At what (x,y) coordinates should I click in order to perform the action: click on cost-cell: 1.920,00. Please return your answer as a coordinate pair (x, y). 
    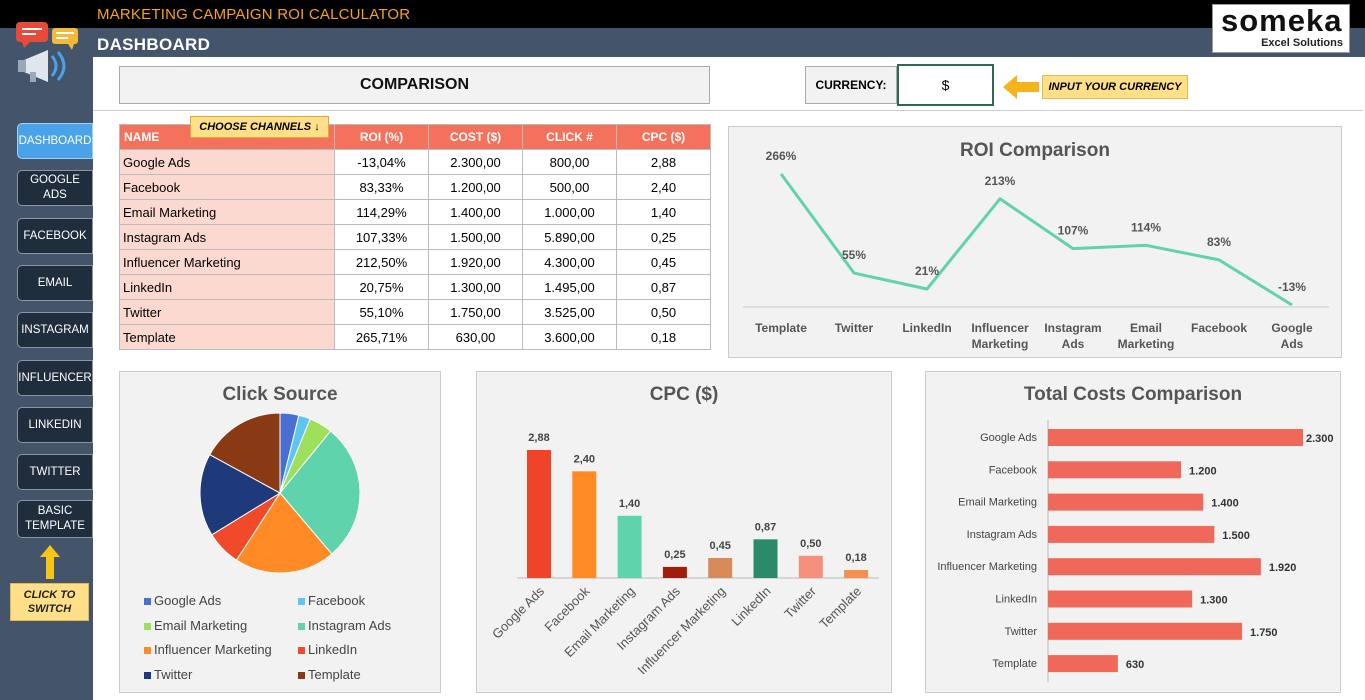
    Looking at the image, I should click on (475, 262).